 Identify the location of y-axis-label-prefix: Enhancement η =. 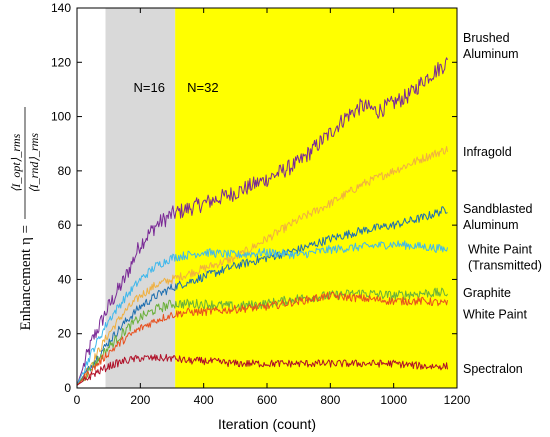
(26, 277).